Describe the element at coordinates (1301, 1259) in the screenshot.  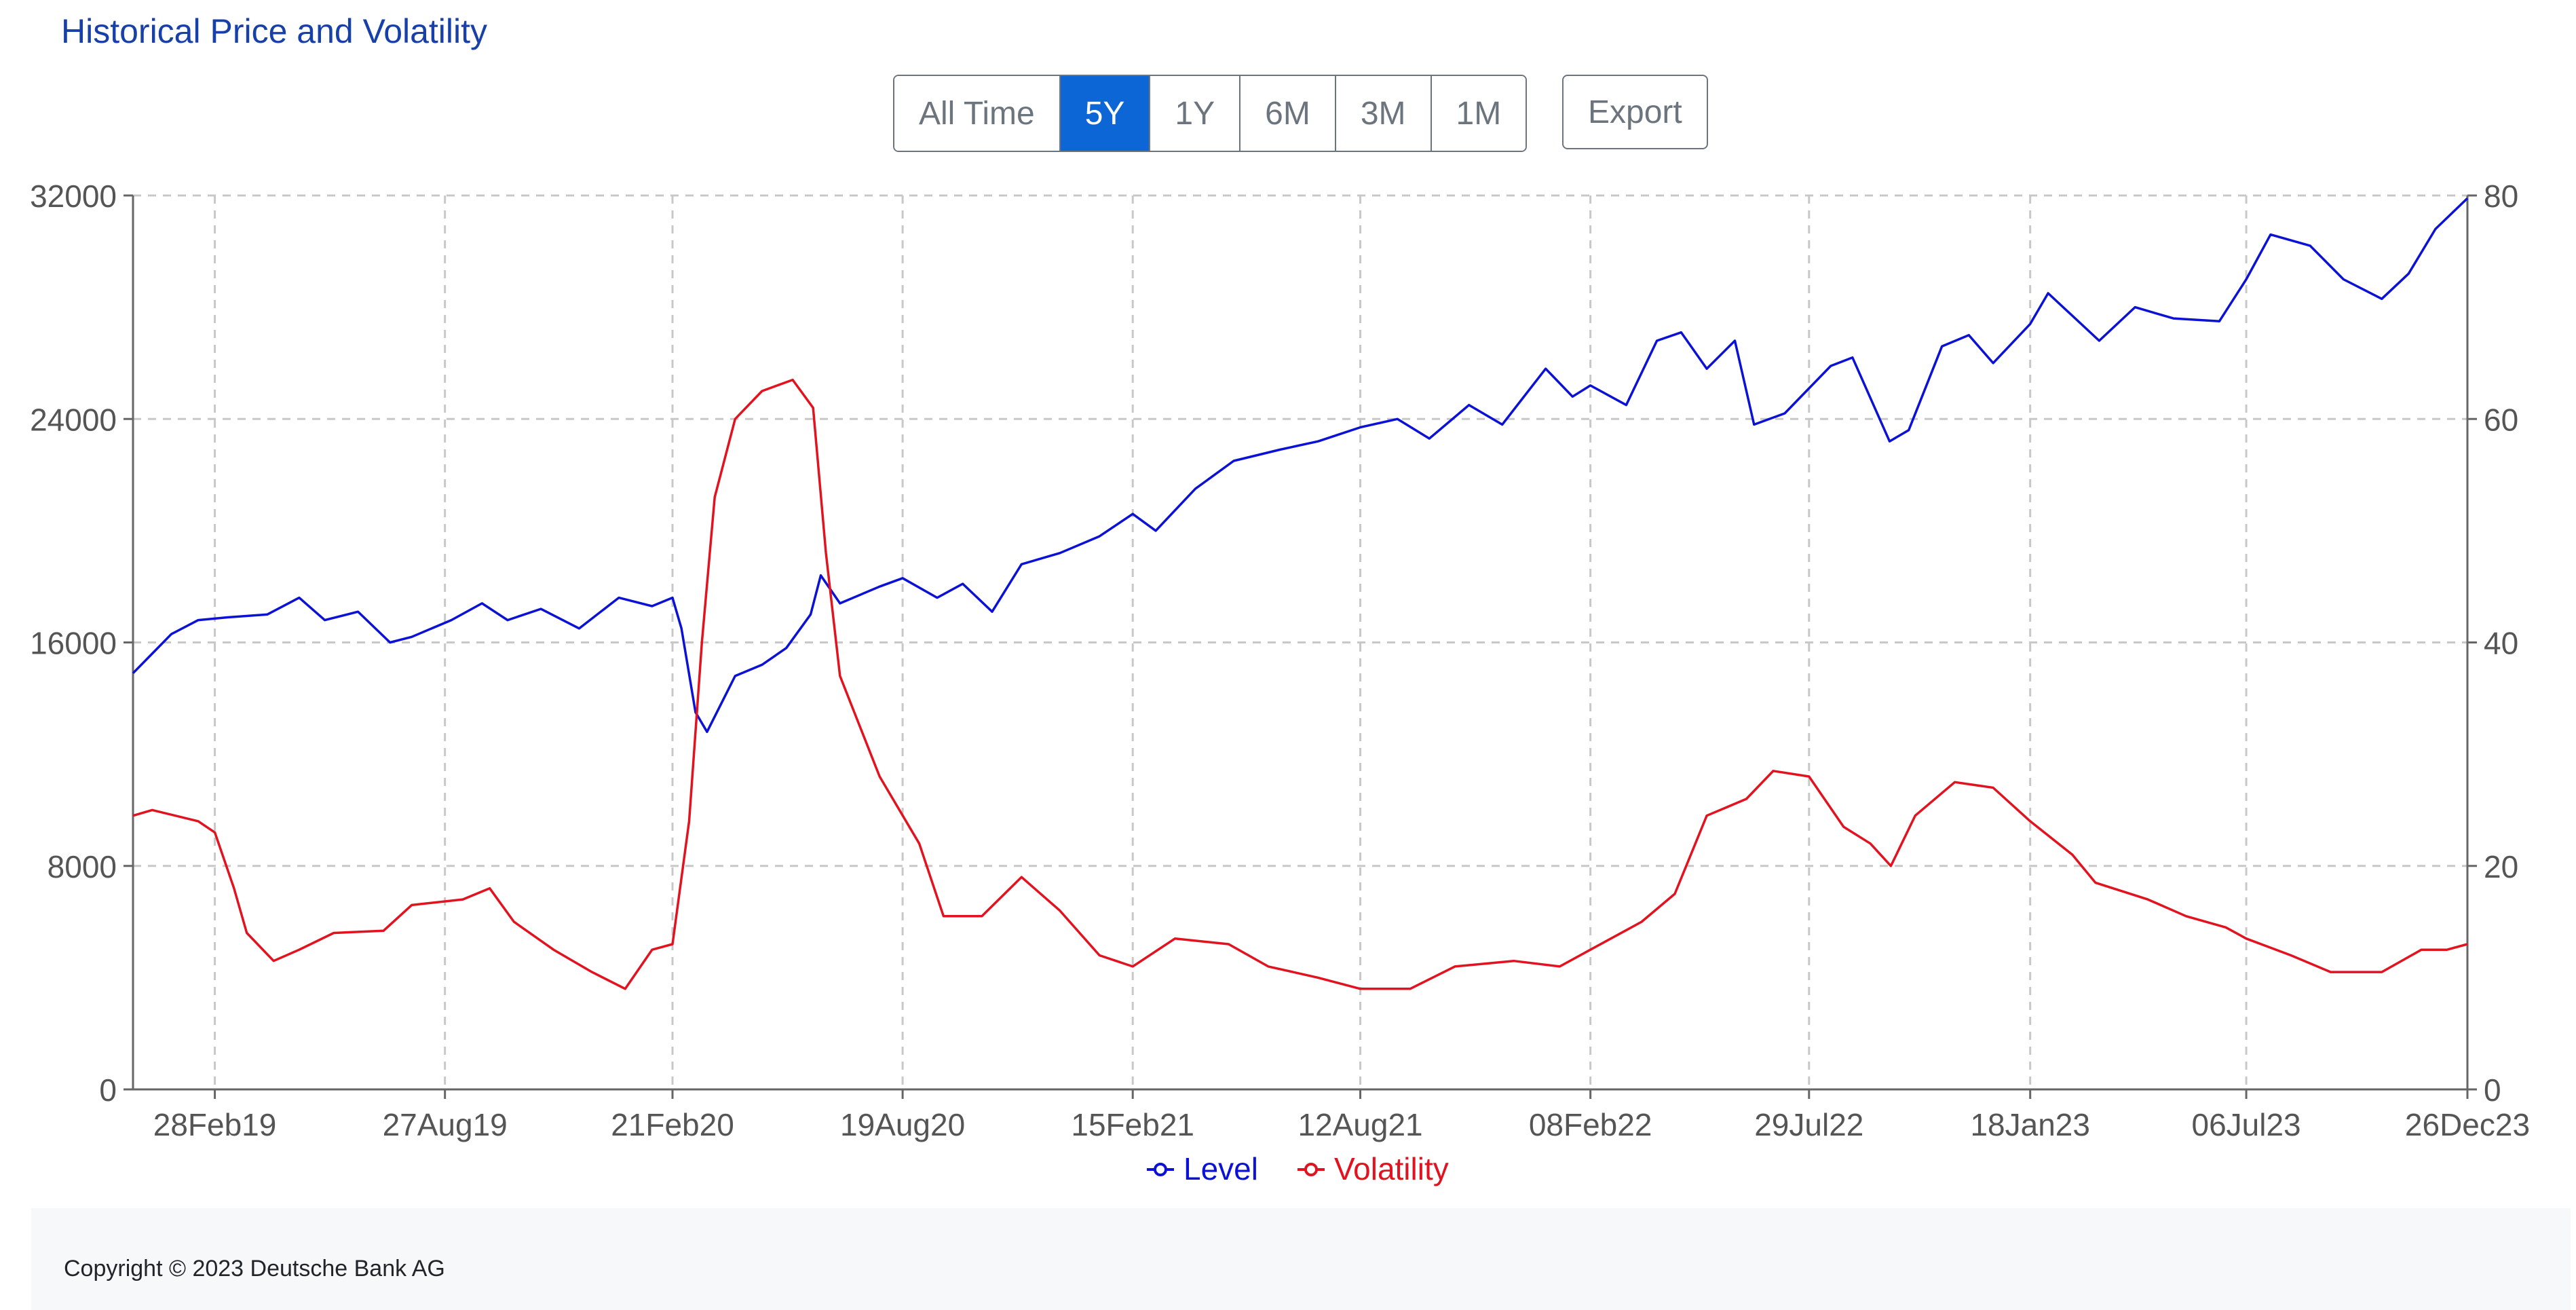
I see `footer: Copyright © 2023 Deutsche Bank AG` at that location.